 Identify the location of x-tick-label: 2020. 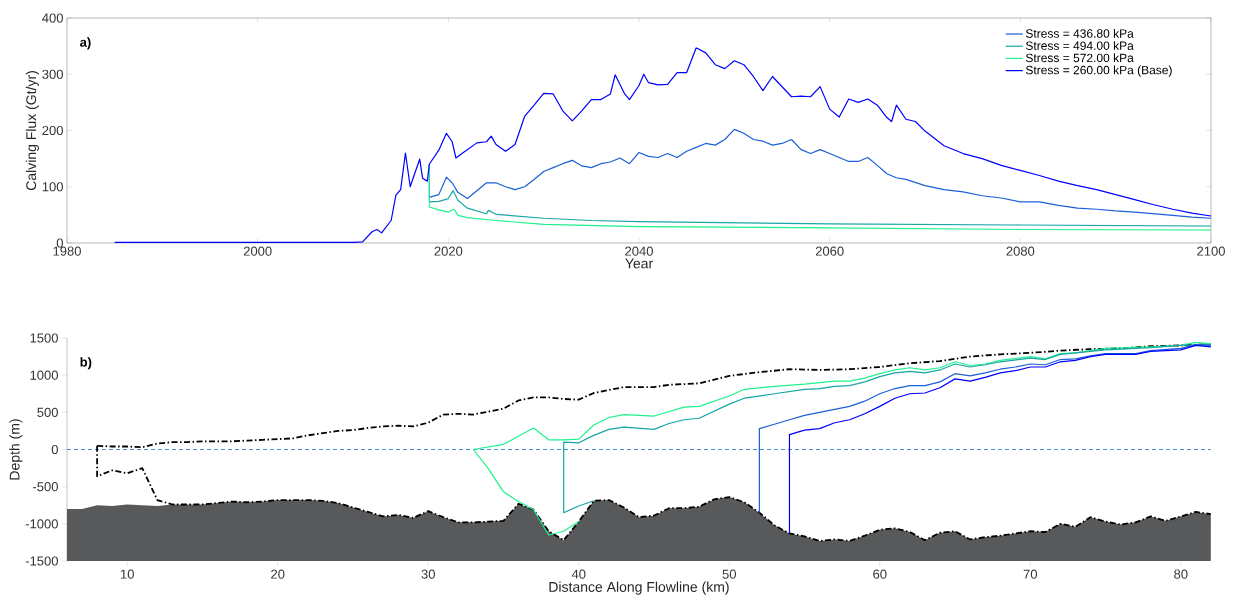
(448, 251).